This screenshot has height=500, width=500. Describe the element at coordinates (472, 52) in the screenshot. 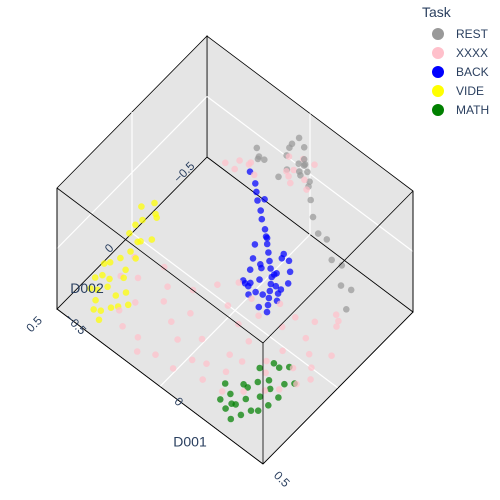

I see `legend-label: XXXX` at that location.